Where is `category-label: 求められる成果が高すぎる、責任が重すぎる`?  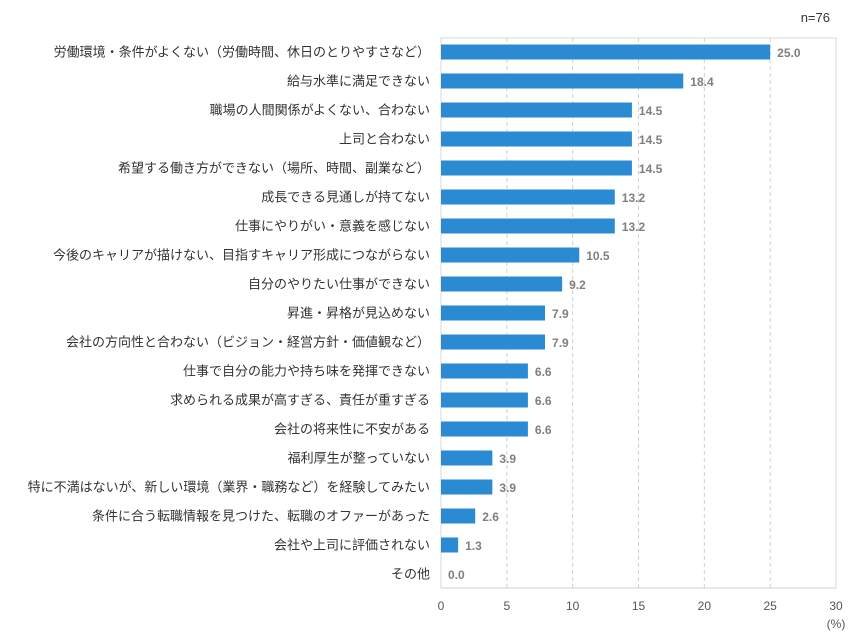
category-label: 求められる成果が高すぎる、責任が重すぎる is located at coordinates (300, 400).